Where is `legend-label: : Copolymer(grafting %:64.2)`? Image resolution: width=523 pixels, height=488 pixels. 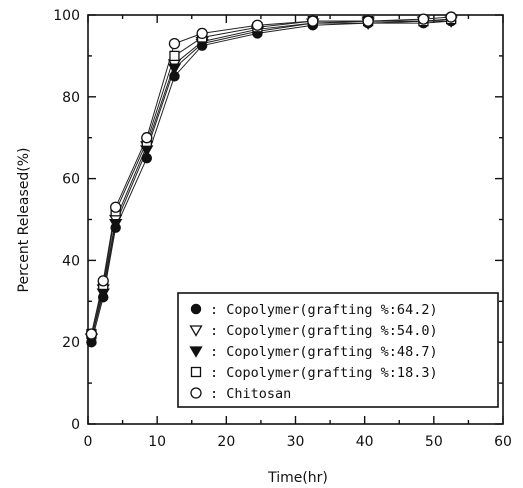
legend-label: : Copolymer(grafting %:64.2) is located at coordinates (324, 310).